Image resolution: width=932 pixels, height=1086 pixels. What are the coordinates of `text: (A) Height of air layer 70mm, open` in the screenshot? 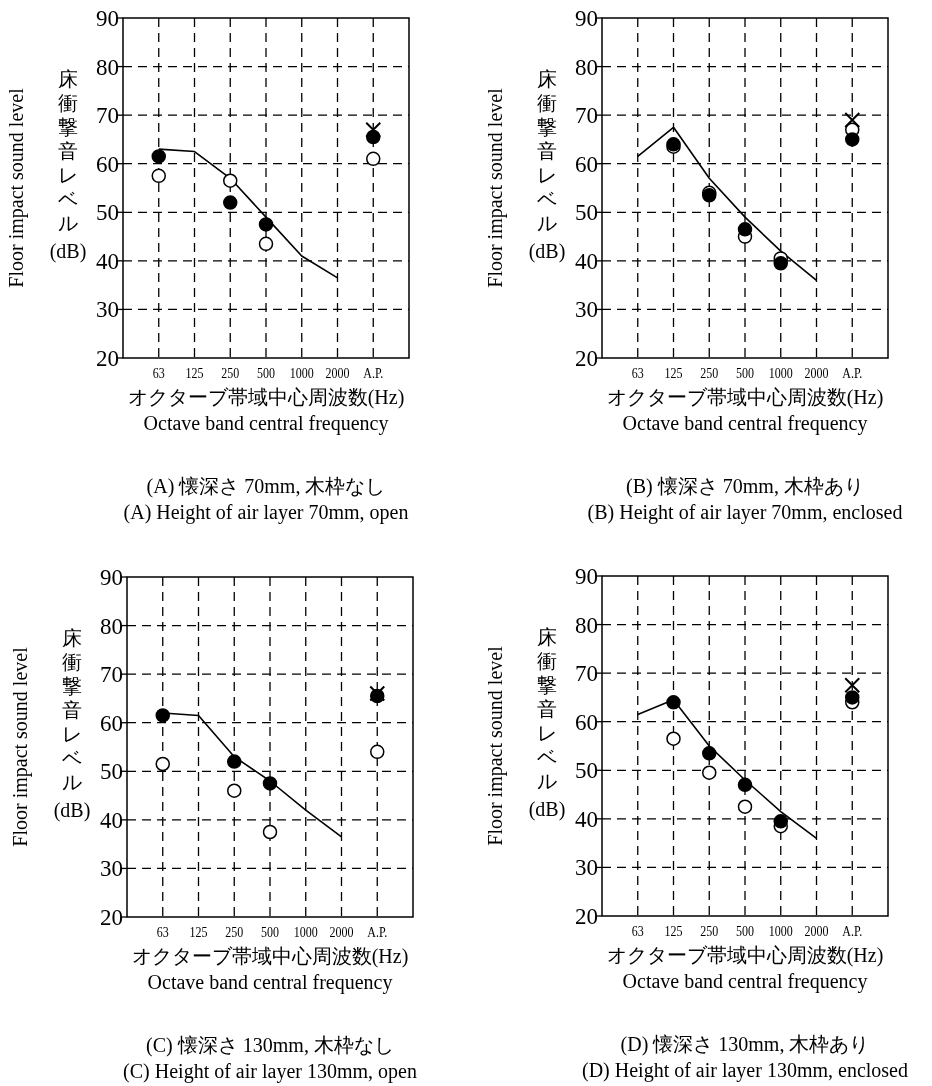 It's located at (266, 512).